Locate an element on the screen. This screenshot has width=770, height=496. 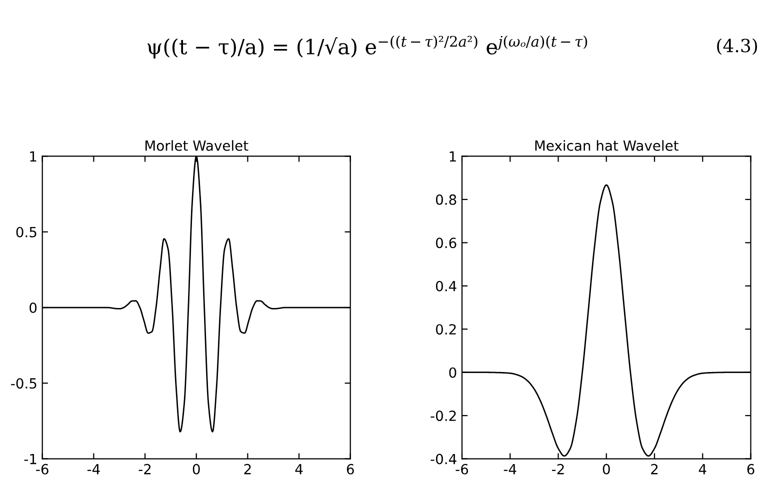
text: (4.3) is located at coordinates (737, 46).